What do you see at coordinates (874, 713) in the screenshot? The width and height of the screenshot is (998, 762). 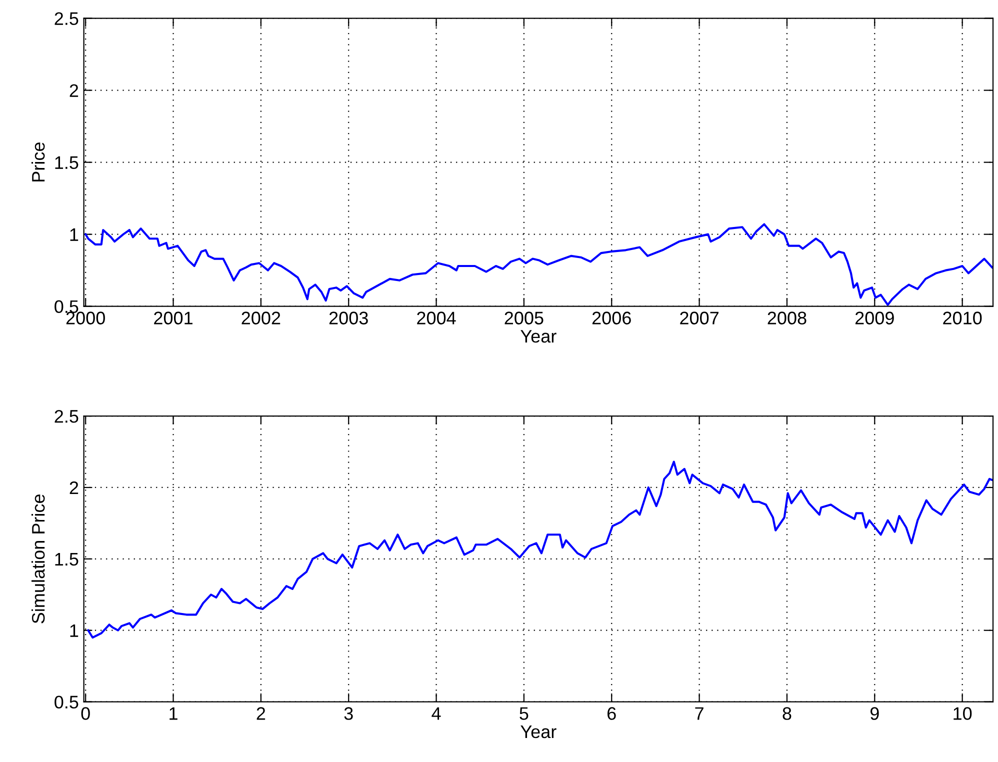 I see `x-tick-label: 9` at bounding box center [874, 713].